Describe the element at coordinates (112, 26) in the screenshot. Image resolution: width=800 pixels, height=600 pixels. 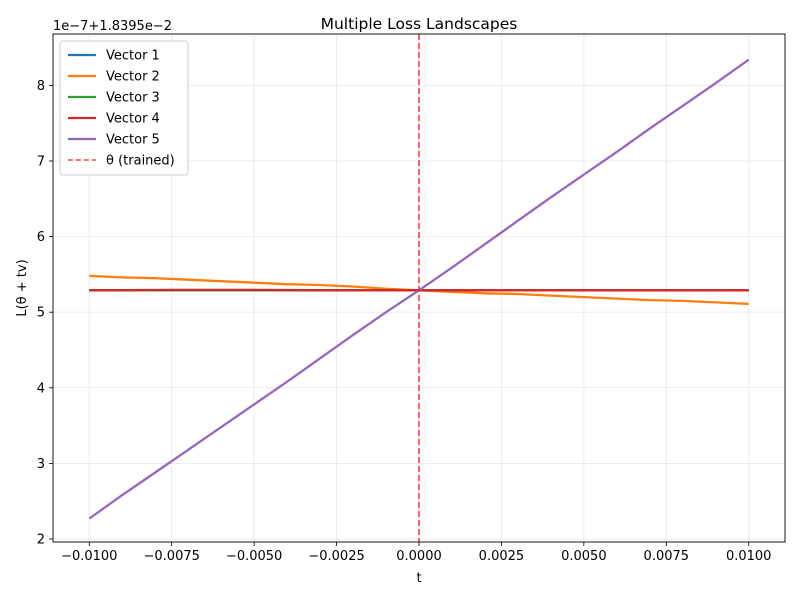
I see `y-offset-label: 1e−7+1.8395e−2` at that location.